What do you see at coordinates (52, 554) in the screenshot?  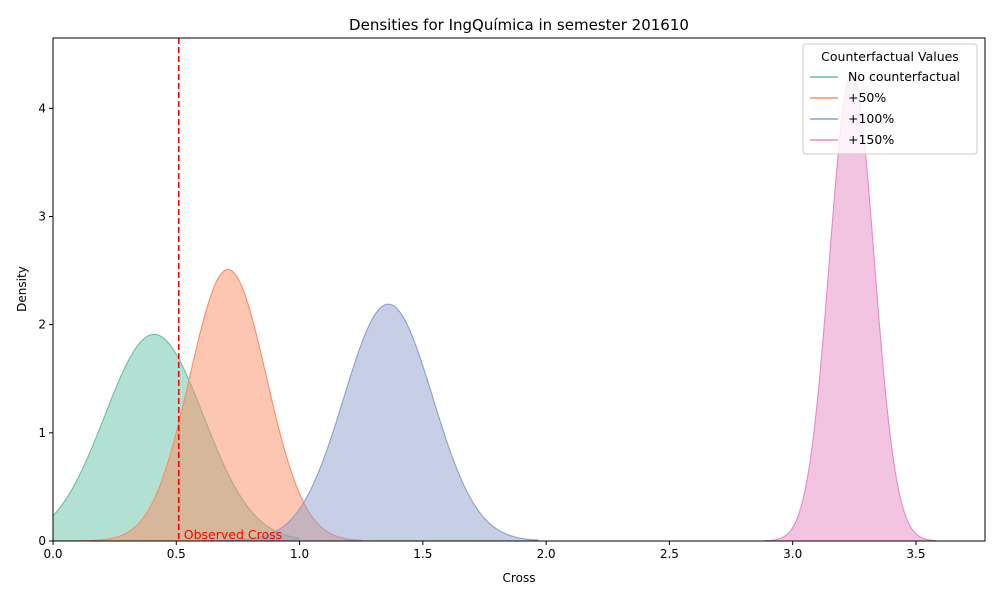 I see `x-tick-label: 0.0` at bounding box center [52, 554].